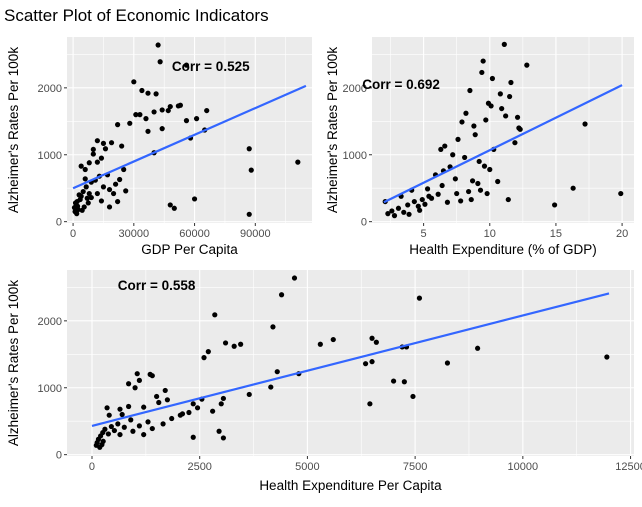  What do you see at coordinates (503, 144) in the screenshot?
I see `trend-line` at bounding box center [503, 144].